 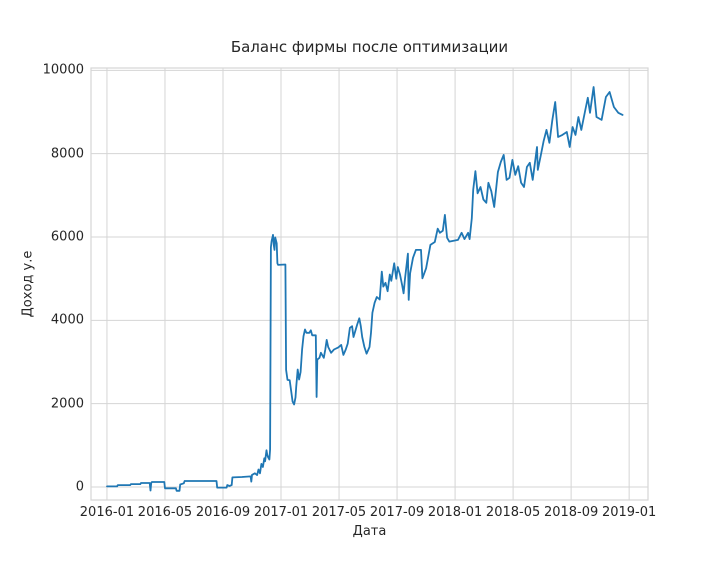 What do you see at coordinates (369, 531) in the screenshot?
I see `x-axis-label: Дата` at bounding box center [369, 531].